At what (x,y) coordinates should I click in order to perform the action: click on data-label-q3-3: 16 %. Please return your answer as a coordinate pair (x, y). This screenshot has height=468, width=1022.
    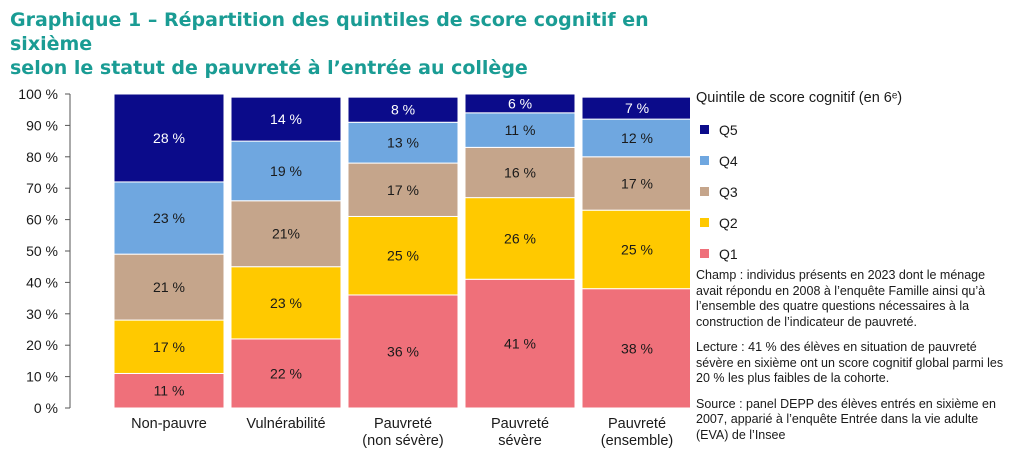
    Looking at the image, I should click on (520, 173).